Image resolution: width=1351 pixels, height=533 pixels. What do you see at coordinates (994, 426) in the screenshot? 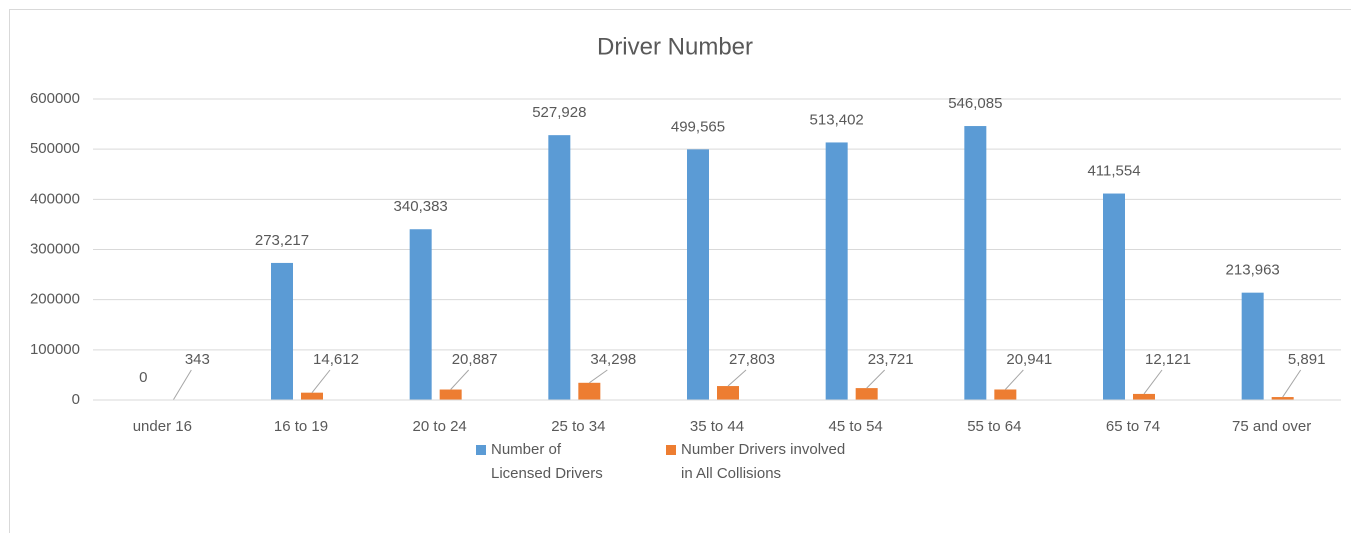
I see `x-tick-label: 55 to 64` at bounding box center [994, 426].